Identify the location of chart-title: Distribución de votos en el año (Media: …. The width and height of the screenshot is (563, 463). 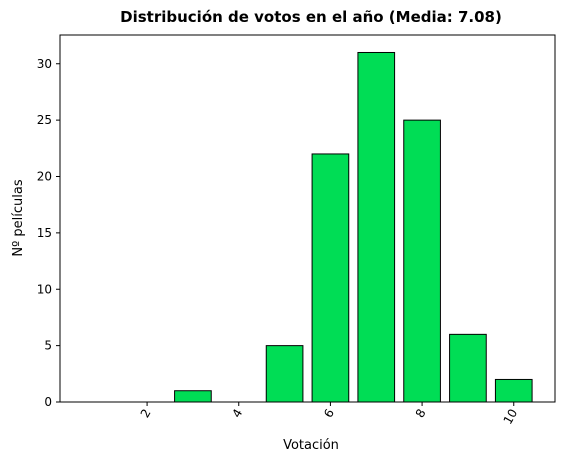
(311, 17).